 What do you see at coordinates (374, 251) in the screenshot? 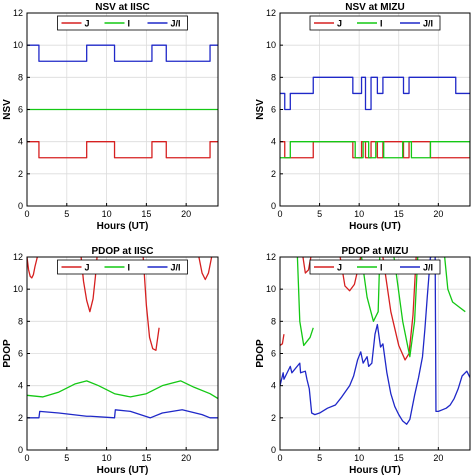
I see `chart-title: PDOP at MIZU` at bounding box center [374, 251].